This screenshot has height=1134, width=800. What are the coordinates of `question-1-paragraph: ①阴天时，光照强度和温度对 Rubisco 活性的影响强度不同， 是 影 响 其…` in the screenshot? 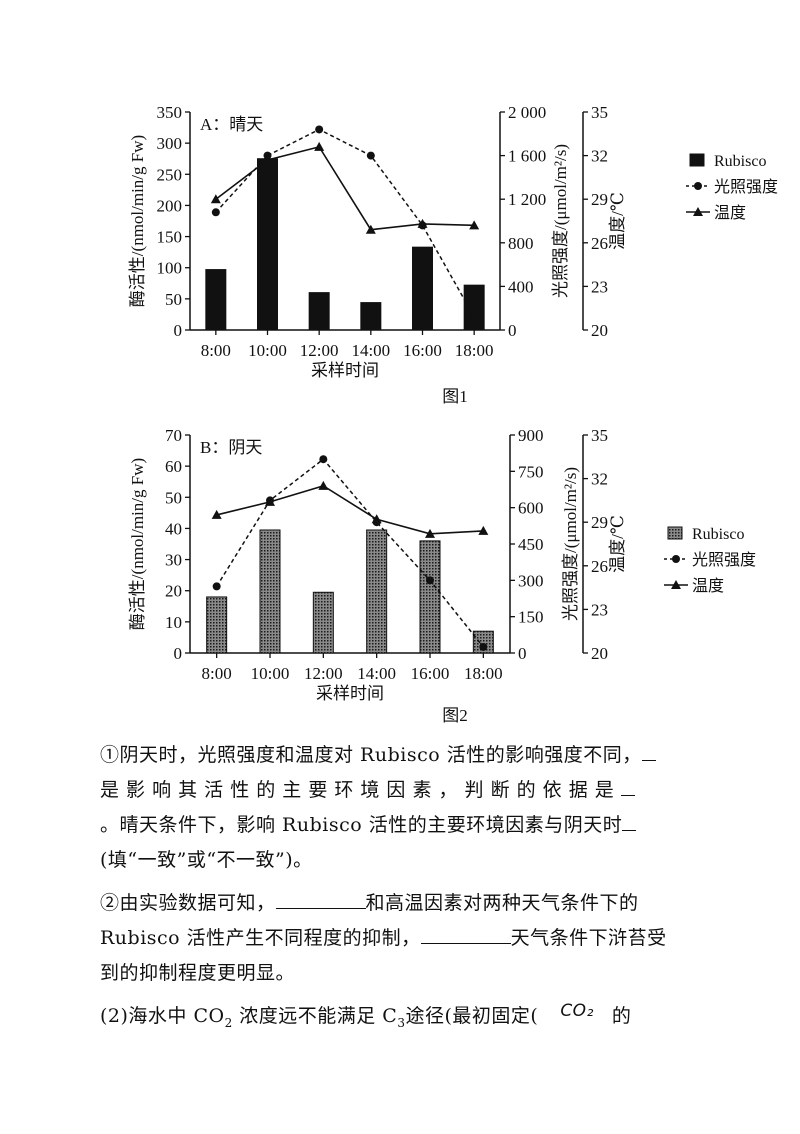 It's located at (405, 808).